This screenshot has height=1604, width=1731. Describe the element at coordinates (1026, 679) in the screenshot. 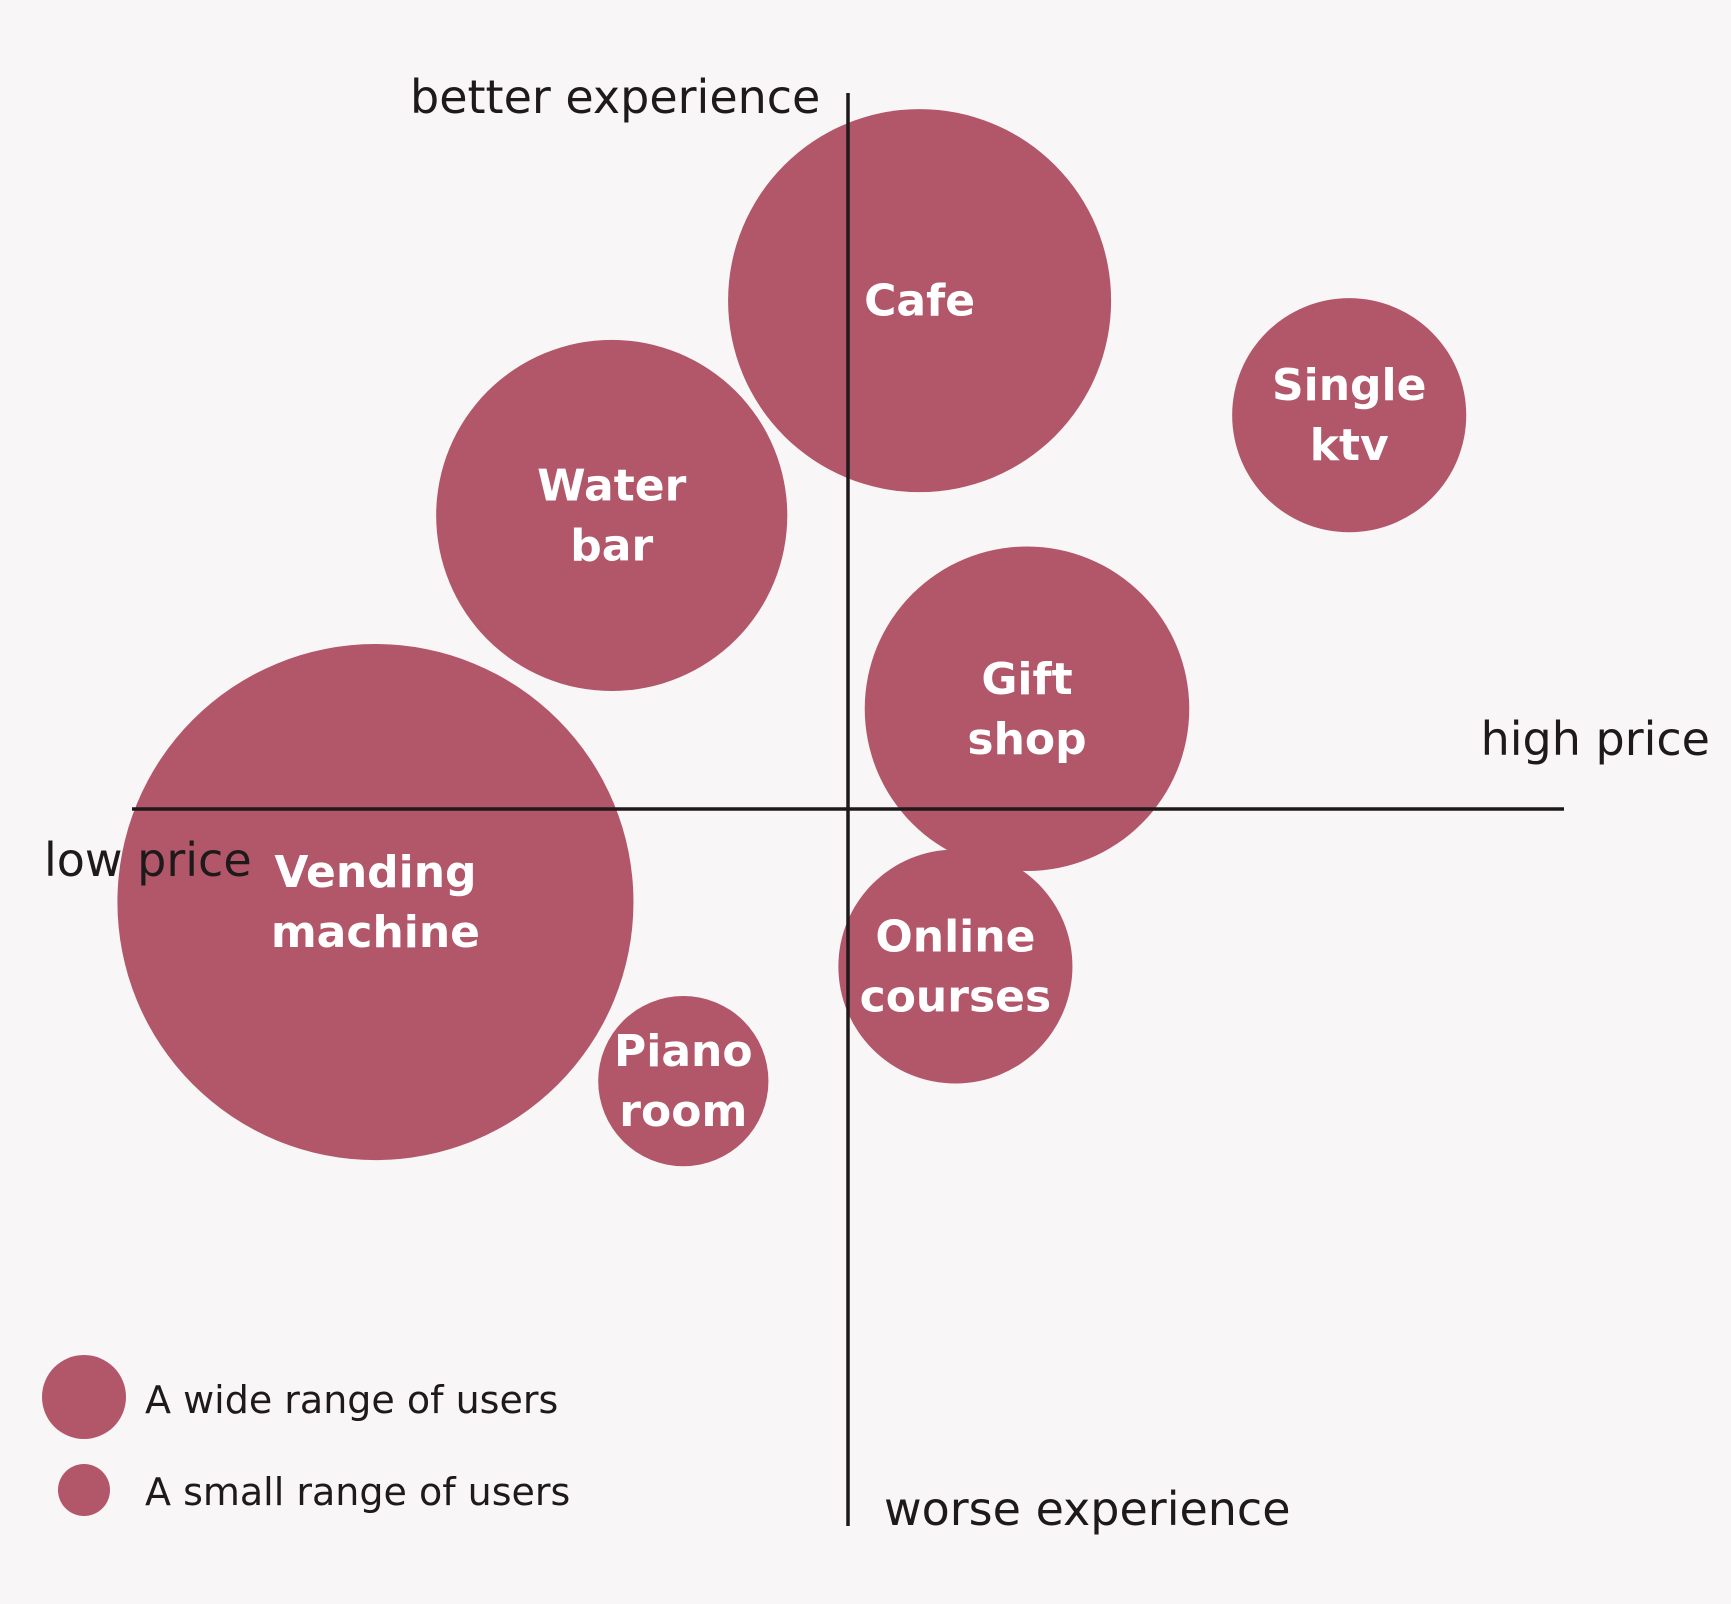

I see `bubble-label-gift-shop-line1: Gift` at that location.